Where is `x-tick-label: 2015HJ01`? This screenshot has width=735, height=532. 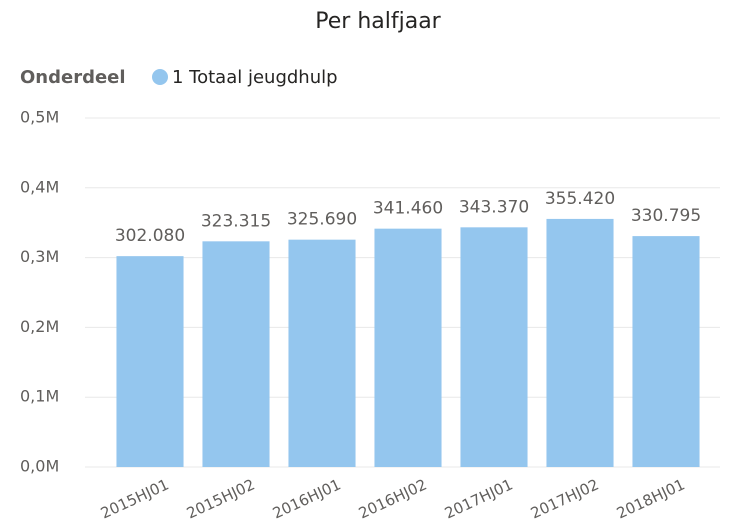 x-tick-label: 2015HJ01 is located at coordinates (135, 498).